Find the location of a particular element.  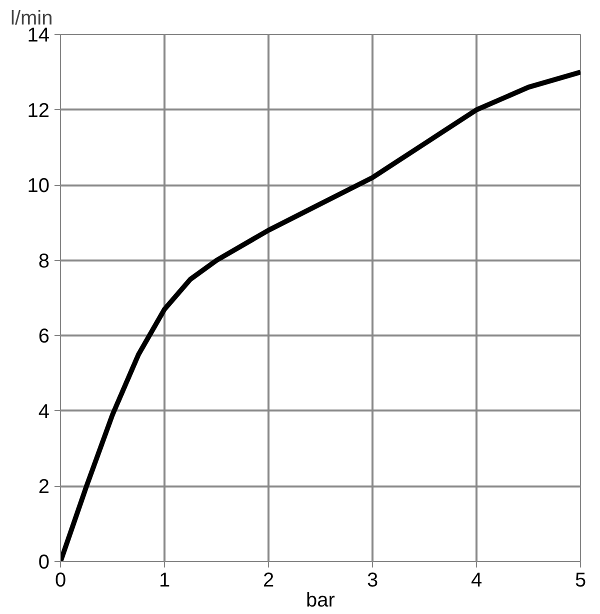

y-tick-label: 6 is located at coordinates (44, 337).